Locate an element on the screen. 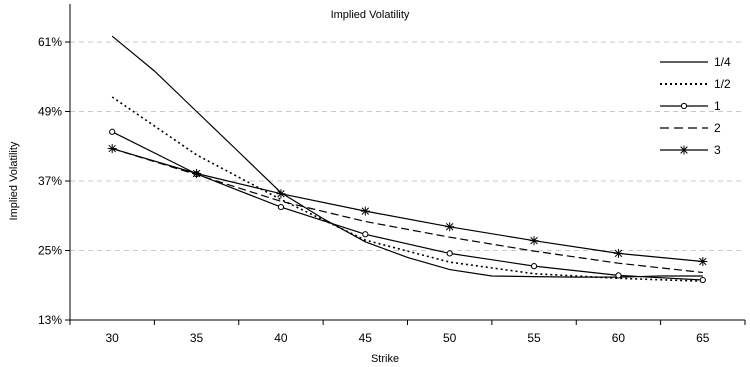  x-tick-label: 30 is located at coordinates (113, 338).